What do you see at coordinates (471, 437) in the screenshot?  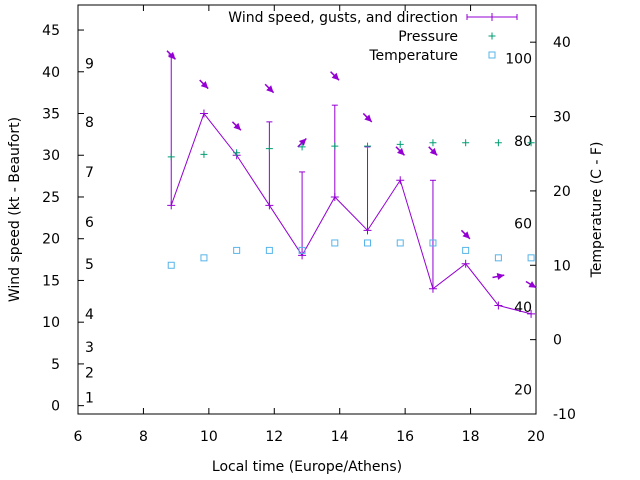 I see `x-tick-label: 18` at bounding box center [471, 437].